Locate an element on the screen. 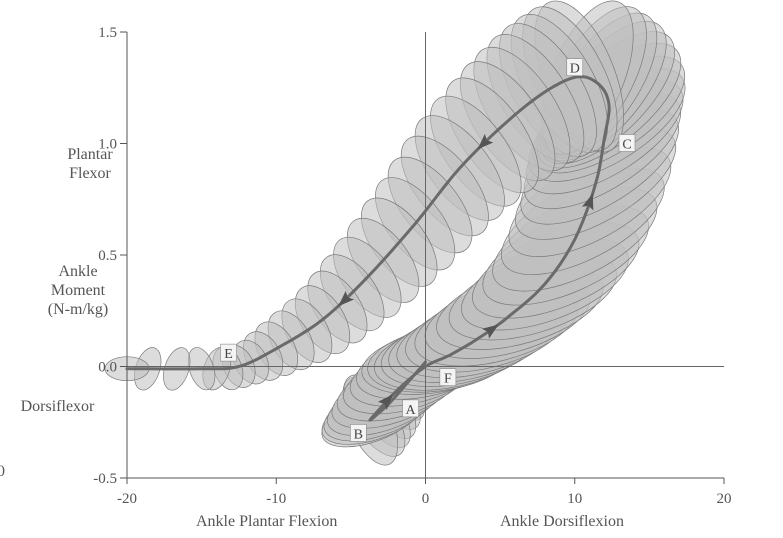 This screenshot has width=783, height=538. ylabel-middle: Ankle Moment (N-m/kg) is located at coordinates (78, 290).